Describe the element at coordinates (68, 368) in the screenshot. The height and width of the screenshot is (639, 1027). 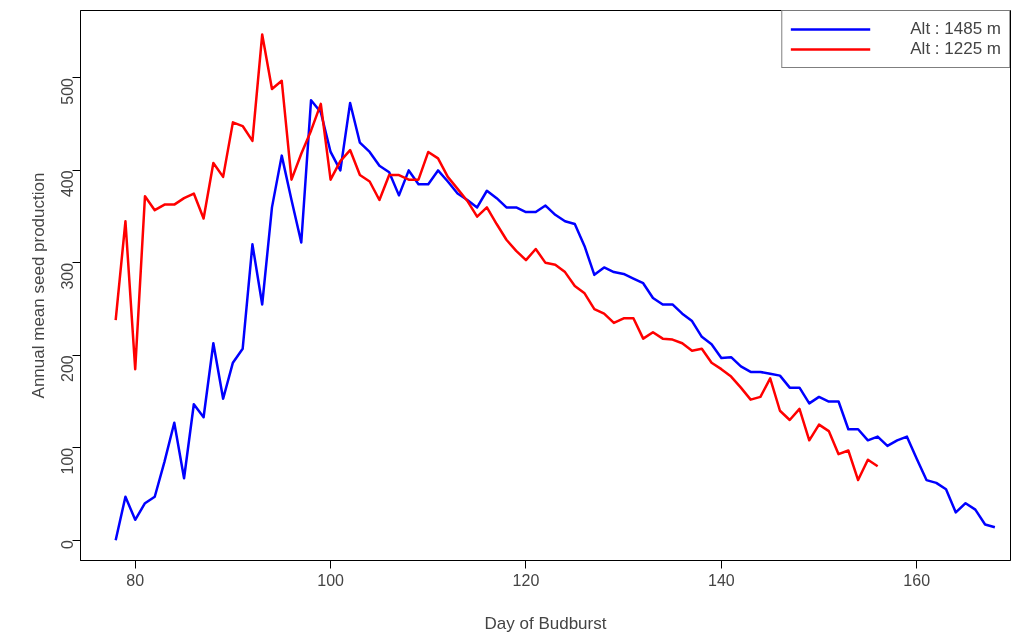
I see `y-tick-label: 200` at that location.